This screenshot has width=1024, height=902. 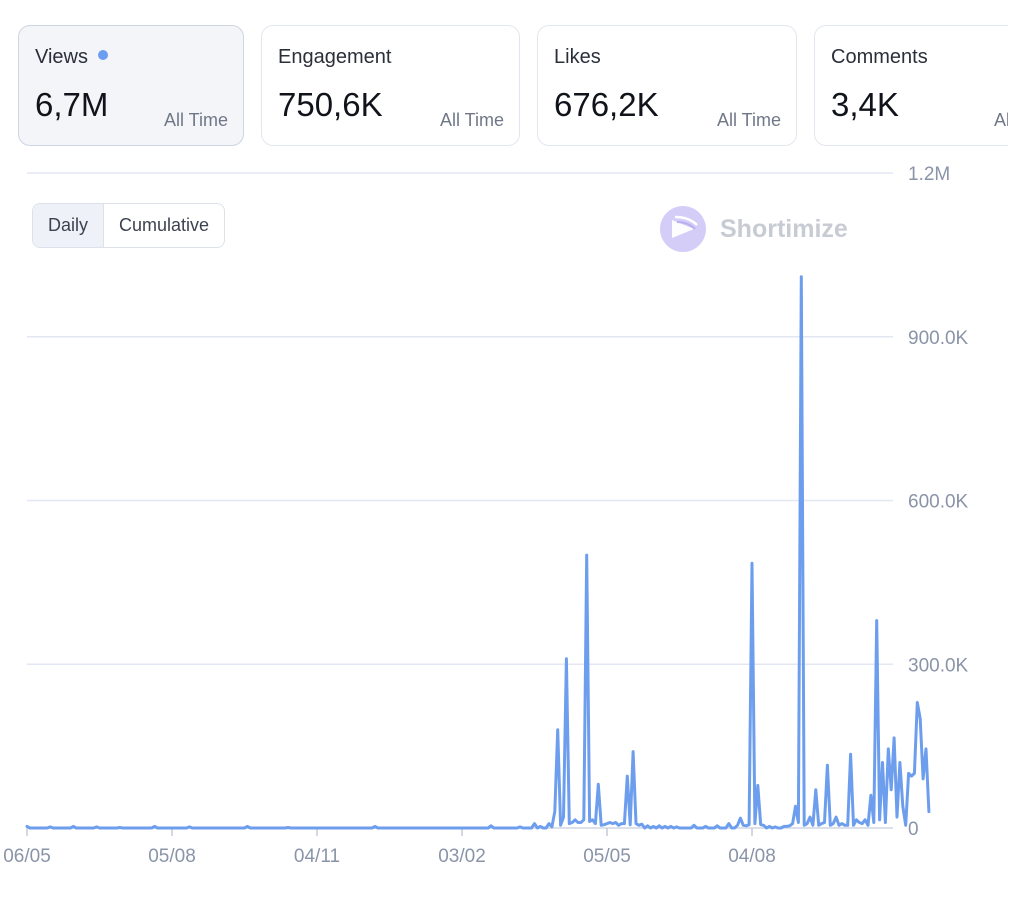 I want to click on y-tick-label: 0, so click(x=913, y=829).